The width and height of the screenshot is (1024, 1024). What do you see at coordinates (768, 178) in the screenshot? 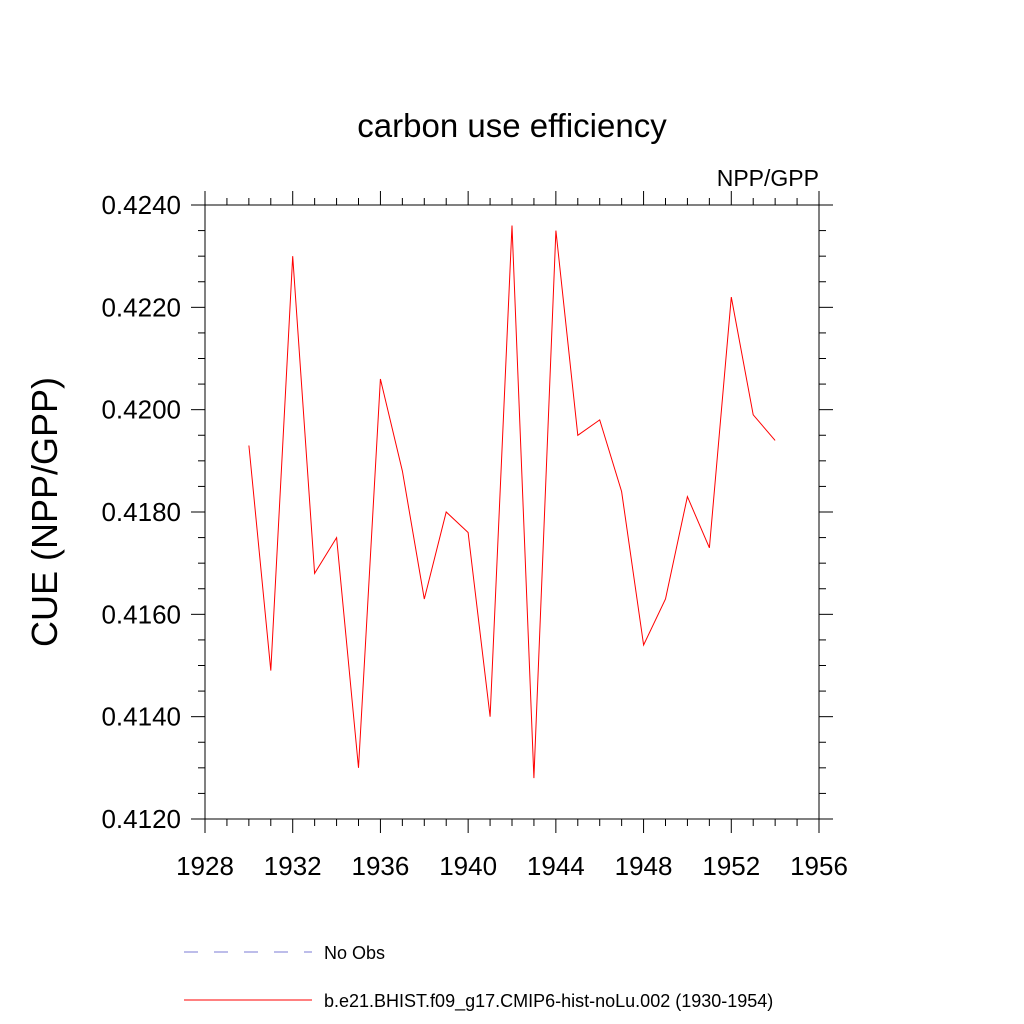
I see `chart-subtitle: NPP/GPP` at bounding box center [768, 178].